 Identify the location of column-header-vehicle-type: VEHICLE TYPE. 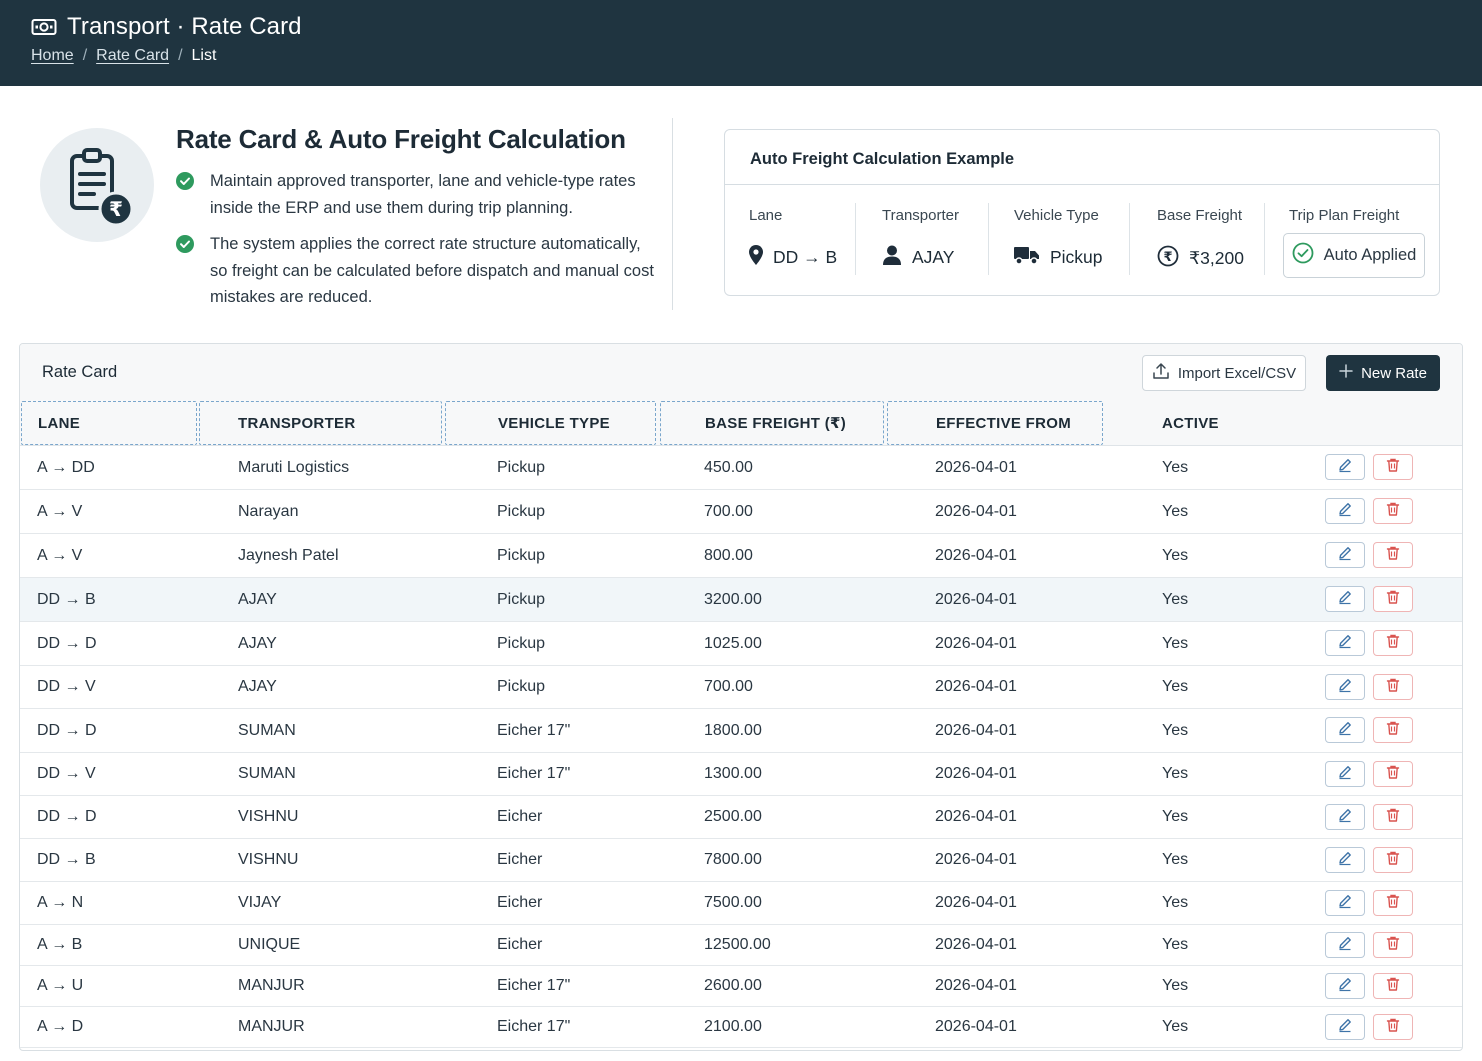
(550, 423).